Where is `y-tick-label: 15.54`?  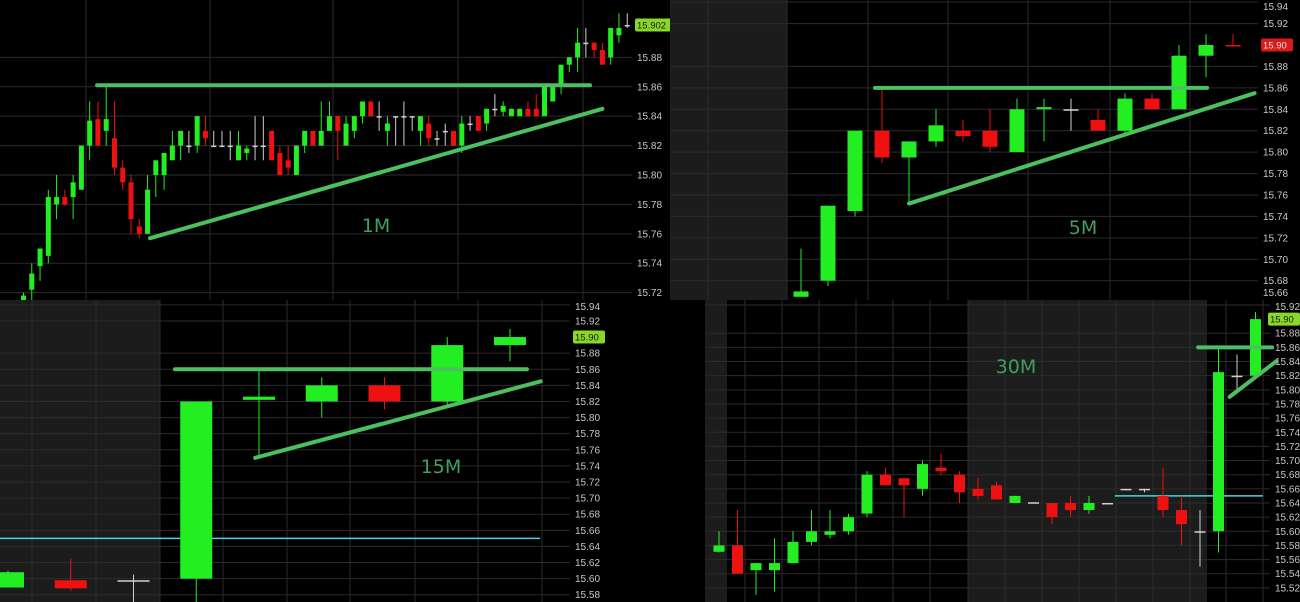
y-tick-label: 15.54 is located at coordinates (1287, 574).